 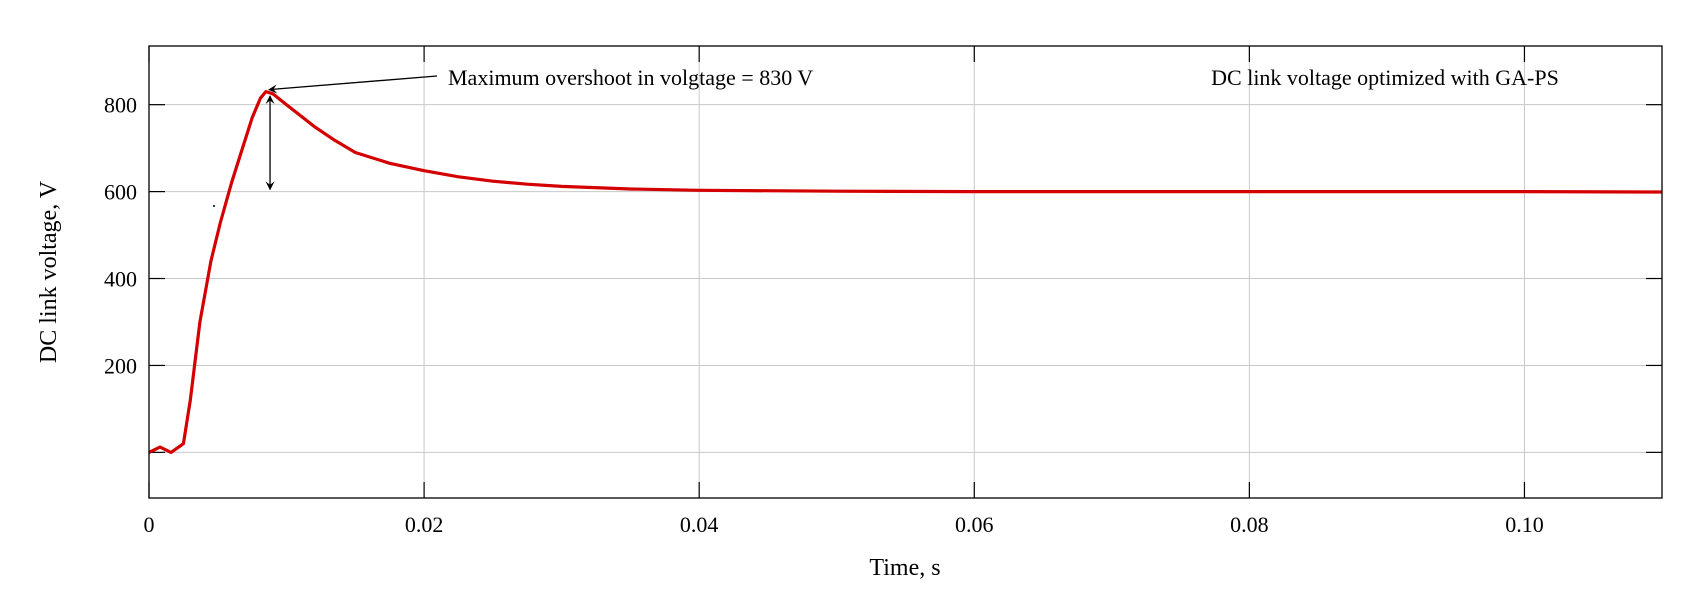 What do you see at coordinates (353, 84) in the screenshot?
I see `overshoot-pointer-arrow` at bounding box center [353, 84].